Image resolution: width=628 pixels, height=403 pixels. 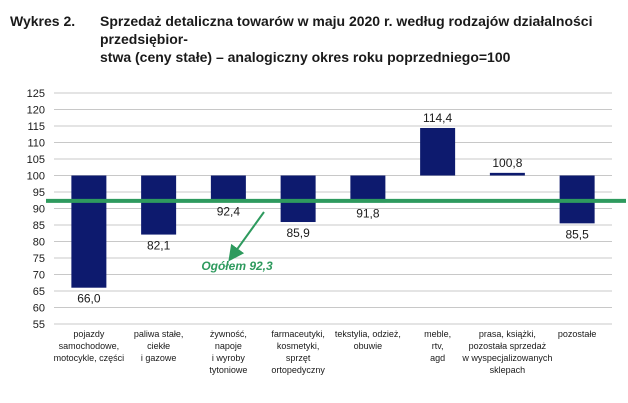 What do you see at coordinates (89, 346) in the screenshot?
I see `category-label: samochodowe,` at bounding box center [89, 346].